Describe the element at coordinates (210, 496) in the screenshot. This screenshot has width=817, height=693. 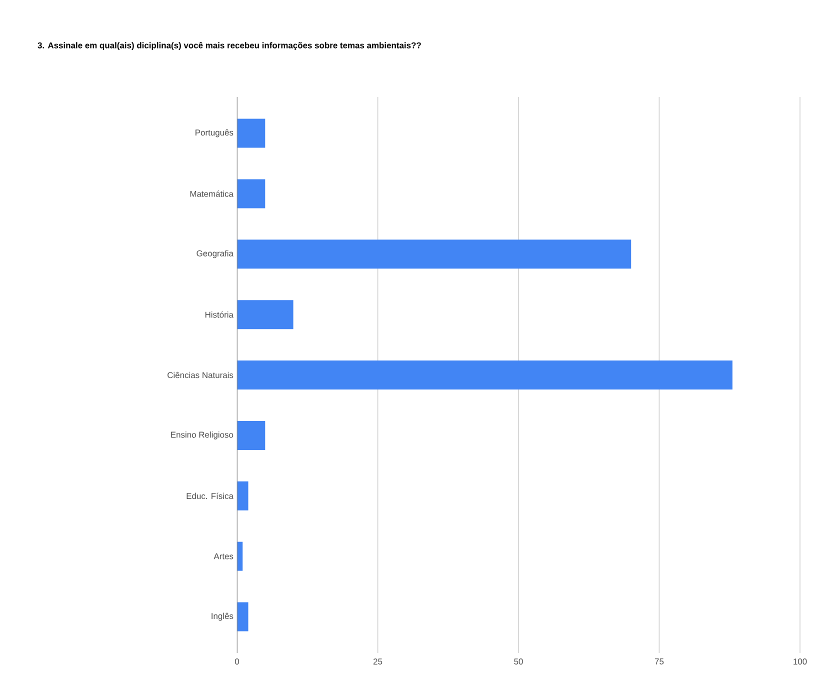
I see `y-tick-label: Educ. Física` at that location.